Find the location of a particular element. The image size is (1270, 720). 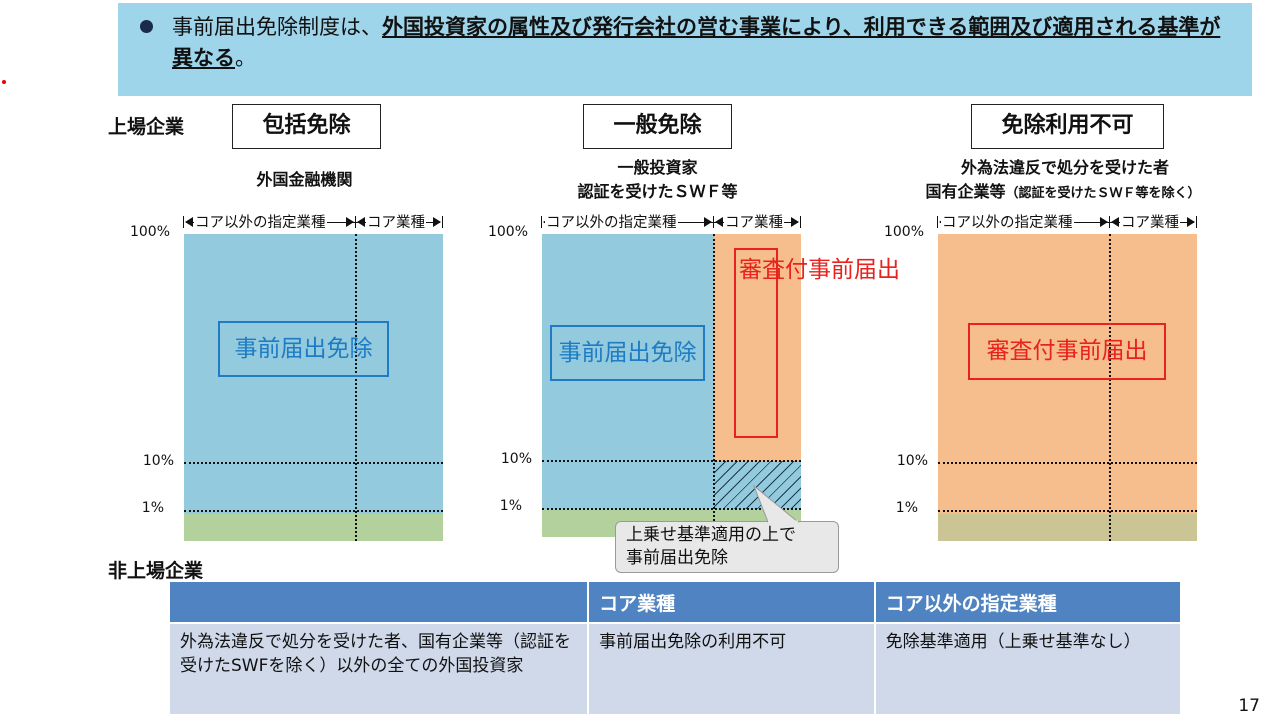

table-cell-core: 事前届出免除の利用不可 is located at coordinates (731, 669).